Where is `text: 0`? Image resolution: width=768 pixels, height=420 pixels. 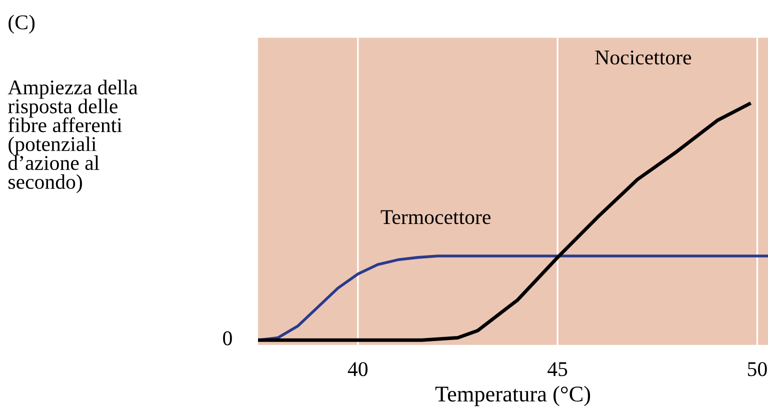 text: 0 is located at coordinates (227, 338).